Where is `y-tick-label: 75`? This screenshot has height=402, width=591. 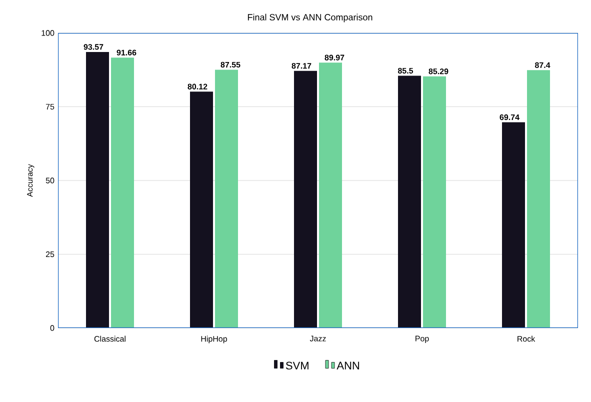 y-tick-label: 75 is located at coordinates (50, 107).